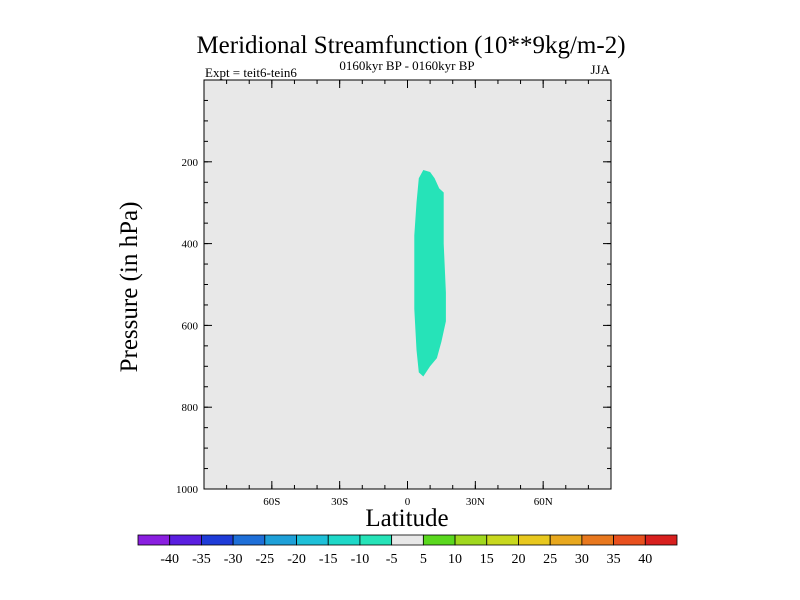 The image size is (800, 600). What do you see at coordinates (392, 559) in the screenshot?
I see `colorbar-label: -5` at bounding box center [392, 559].